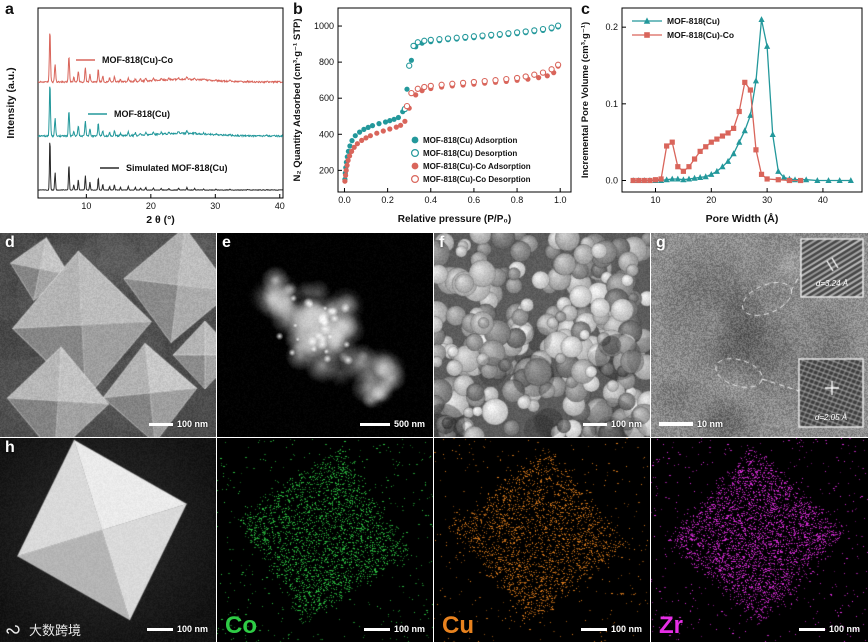 The height and width of the screenshot is (642, 868). Describe the element at coordinates (458, 625) in the screenshot. I see `element-label-cu: Cu` at that location.